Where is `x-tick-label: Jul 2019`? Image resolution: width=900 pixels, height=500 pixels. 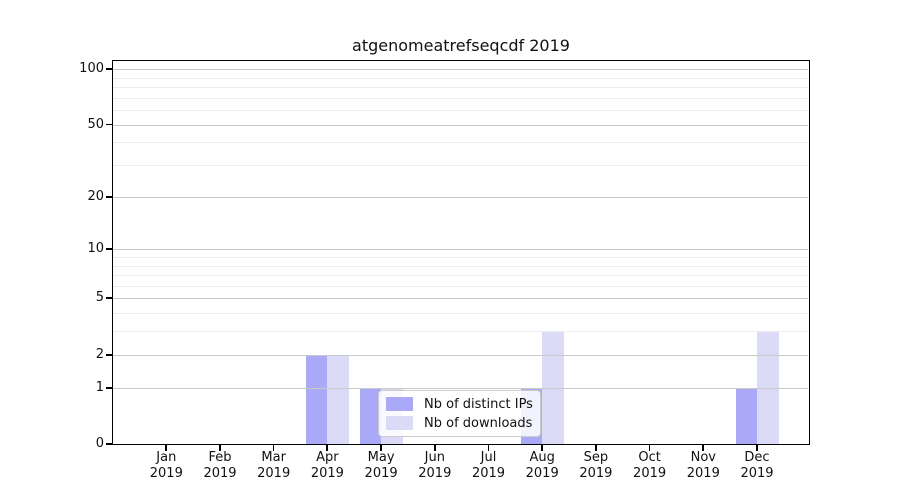 x-tick-label: Jul 2019 is located at coordinates (488, 465).